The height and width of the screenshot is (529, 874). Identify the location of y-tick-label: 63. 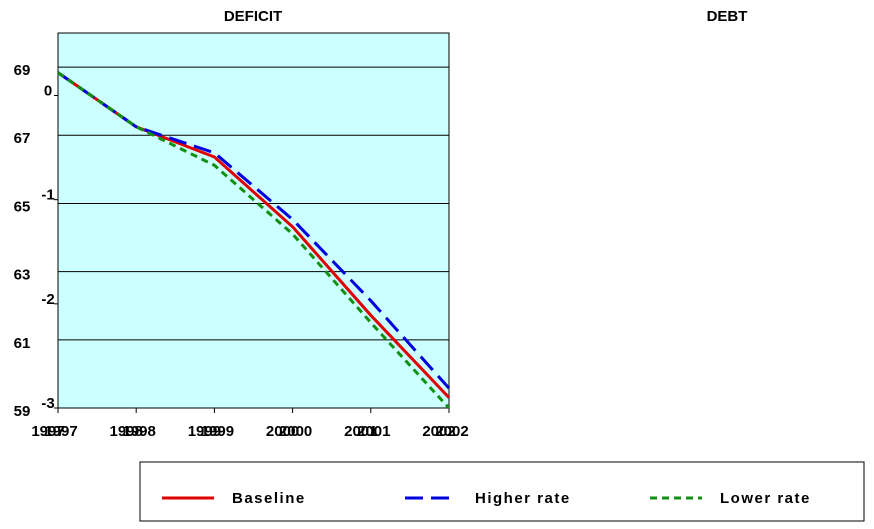
(22, 275).